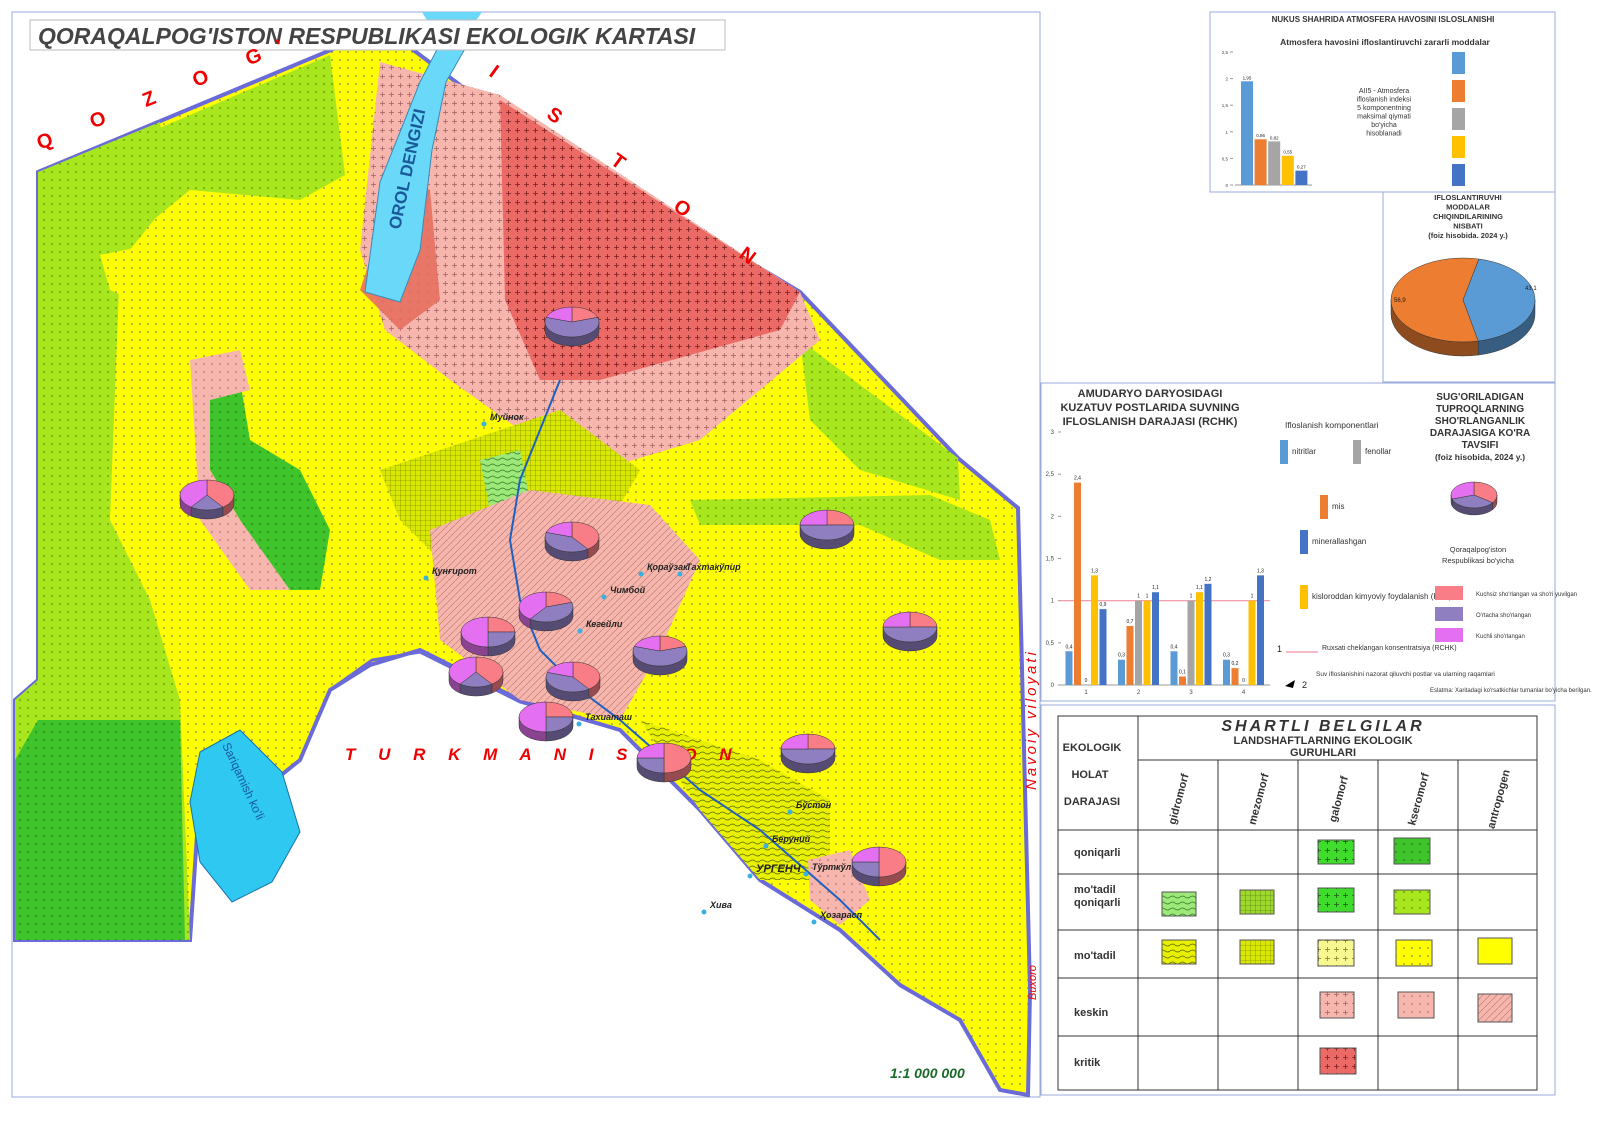  What do you see at coordinates (1226, 132) in the screenshot?
I see `y-tick-label: 1` at bounding box center [1226, 132].